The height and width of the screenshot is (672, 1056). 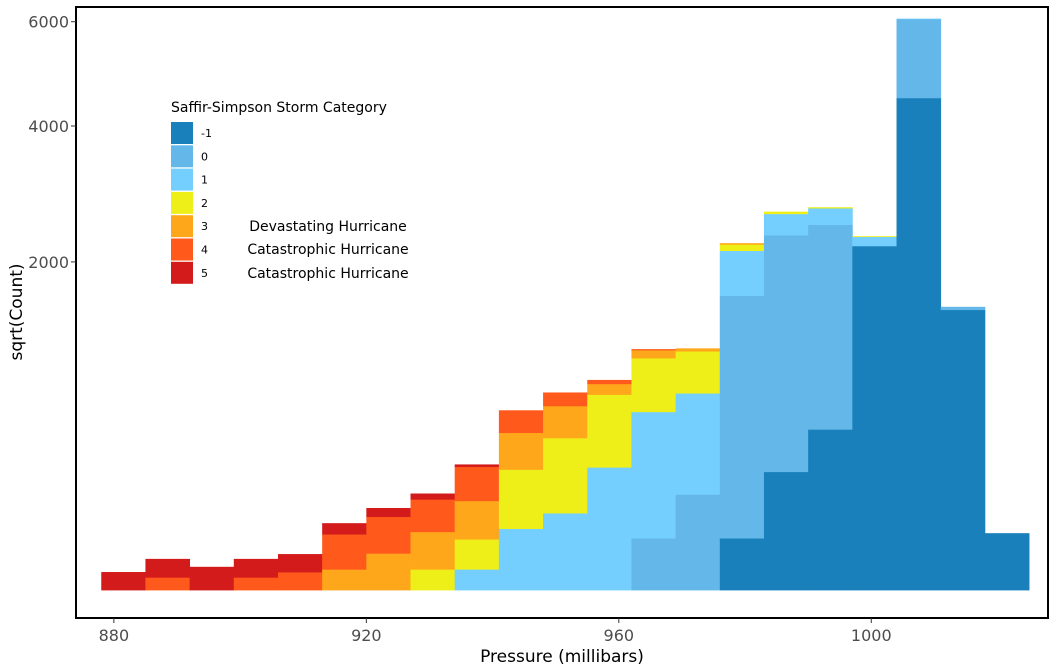 I want to click on bar-cat--1-bin-19, so click(x=963, y=450).